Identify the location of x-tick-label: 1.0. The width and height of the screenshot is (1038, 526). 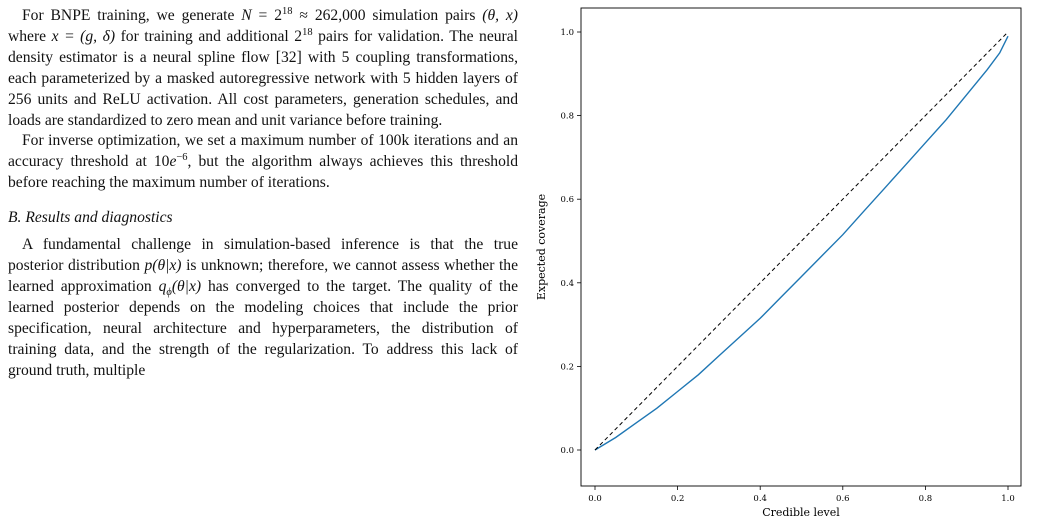
(1008, 499).